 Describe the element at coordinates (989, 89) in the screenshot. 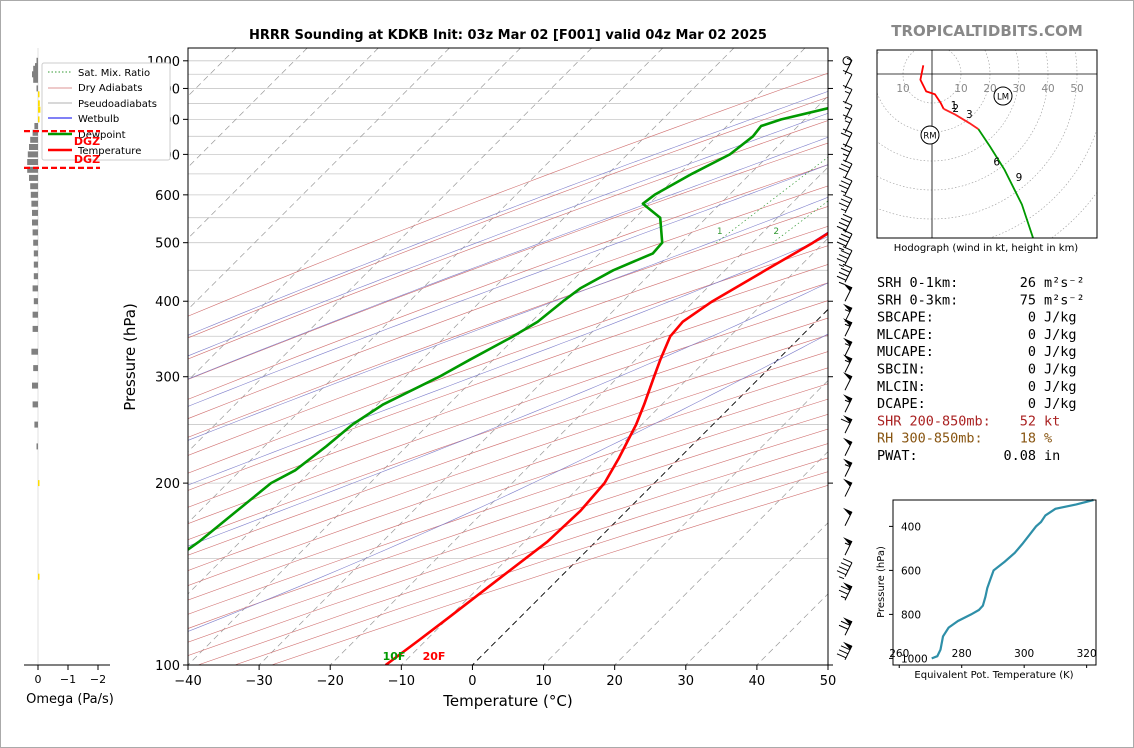

I see `hodo-ring-label: 20` at that location.